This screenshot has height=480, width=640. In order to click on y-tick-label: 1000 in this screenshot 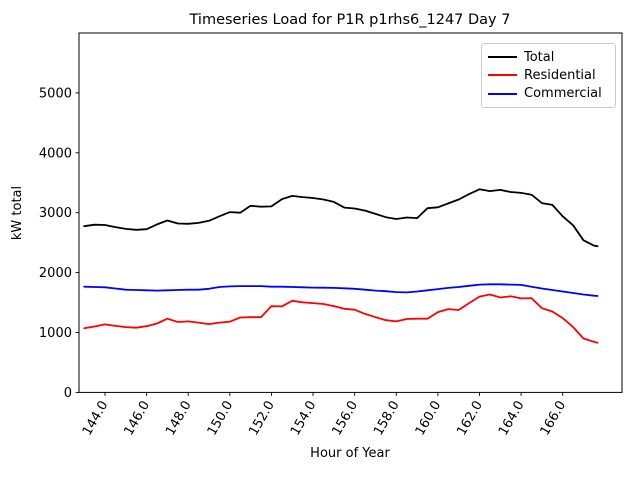, I will do `click(55, 333)`.